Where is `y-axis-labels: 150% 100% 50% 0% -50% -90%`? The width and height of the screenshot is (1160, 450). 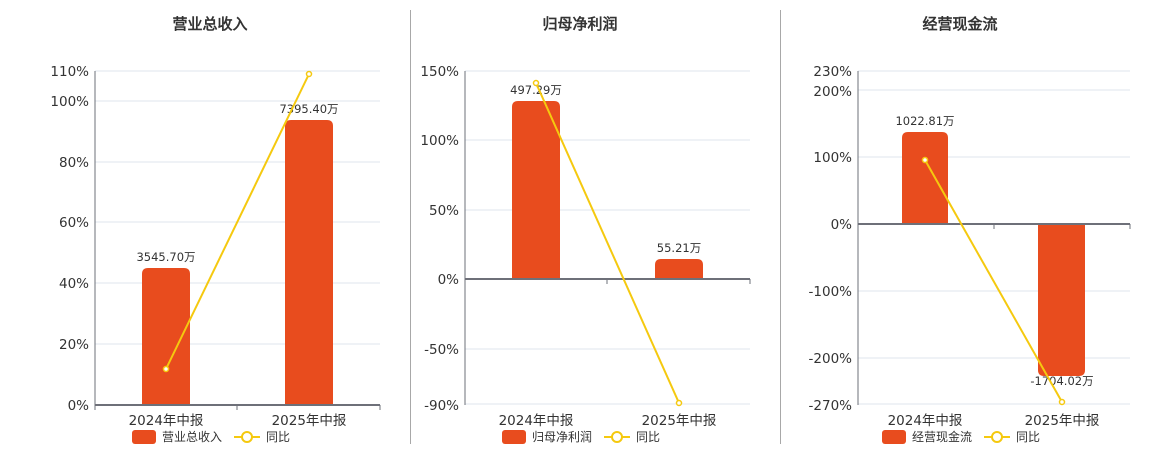
y-axis-labels: 150% 100% 50% 0% -50% -90% is located at coordinates (439, 239).